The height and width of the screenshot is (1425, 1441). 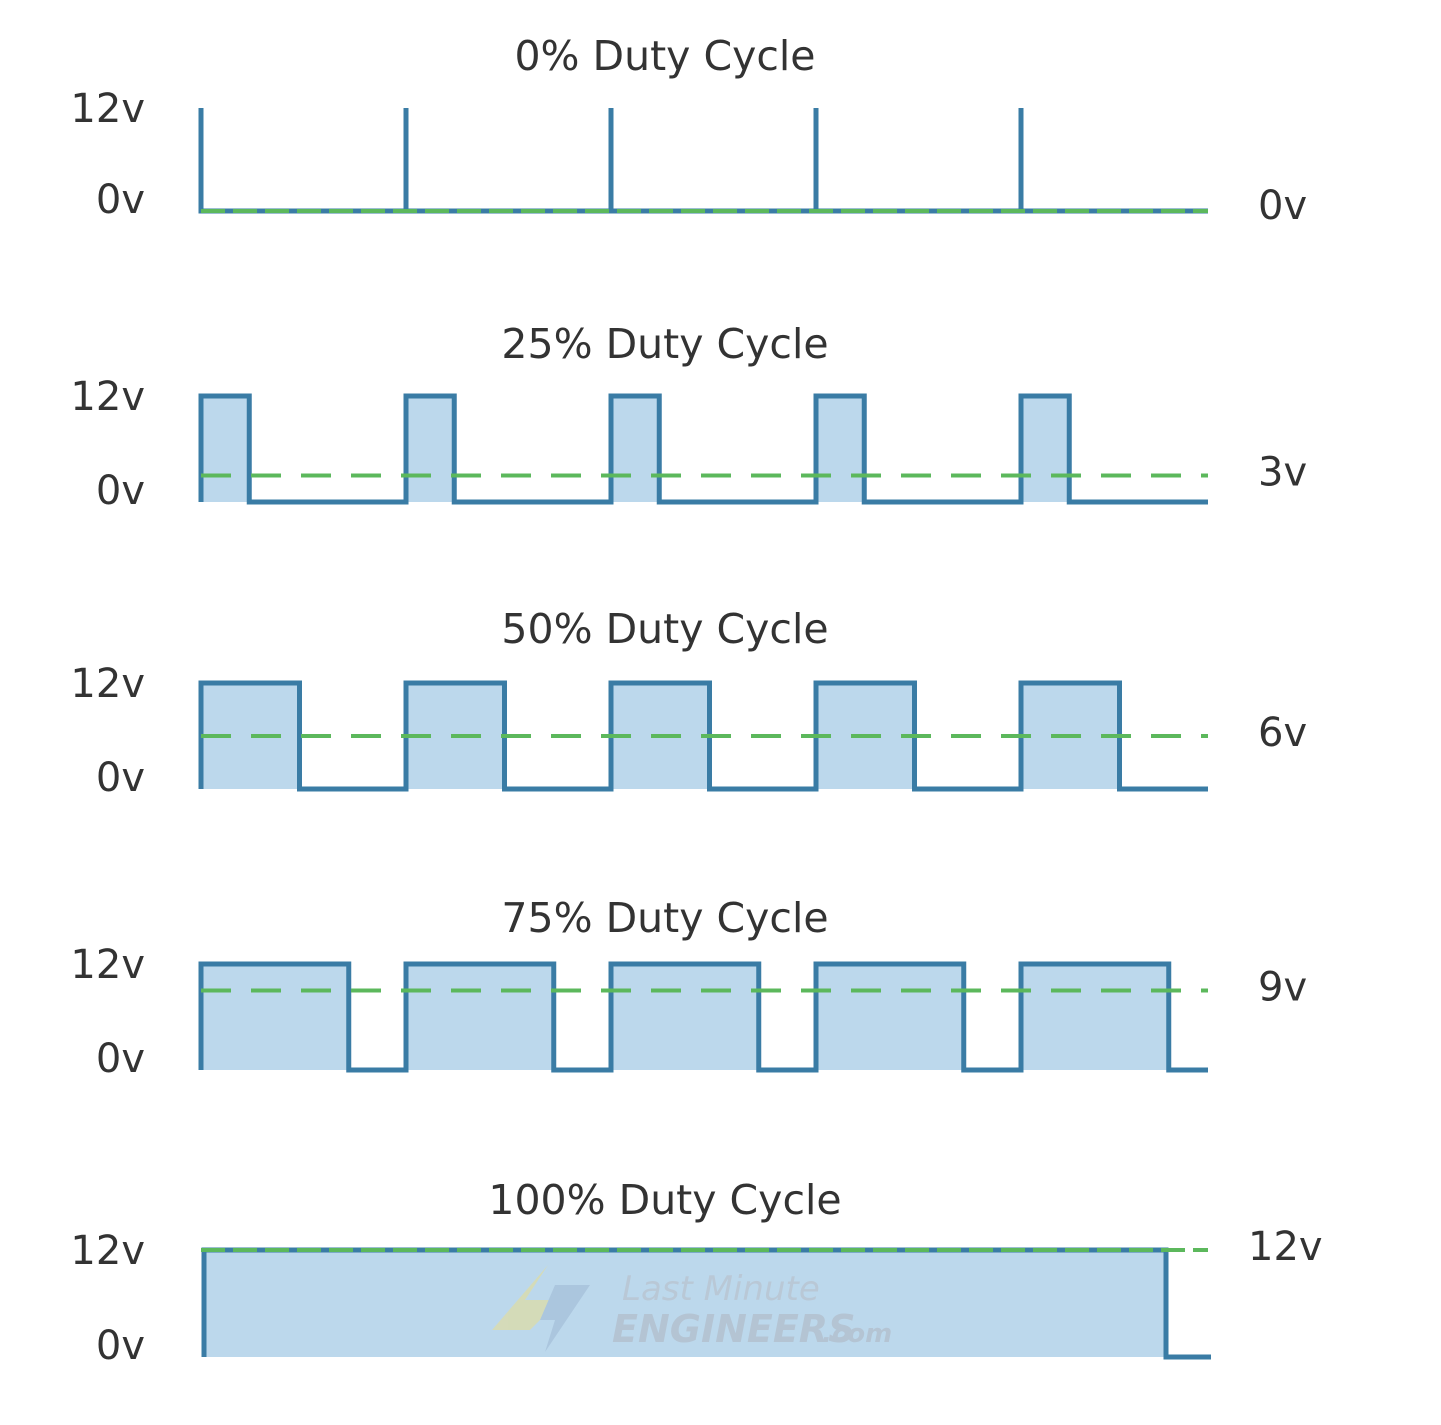 What do you see at coordinates (733, 1329) in the screenshot?
I see `watermark-line2: ENGINEERS` at bounding box center [733, 1329].